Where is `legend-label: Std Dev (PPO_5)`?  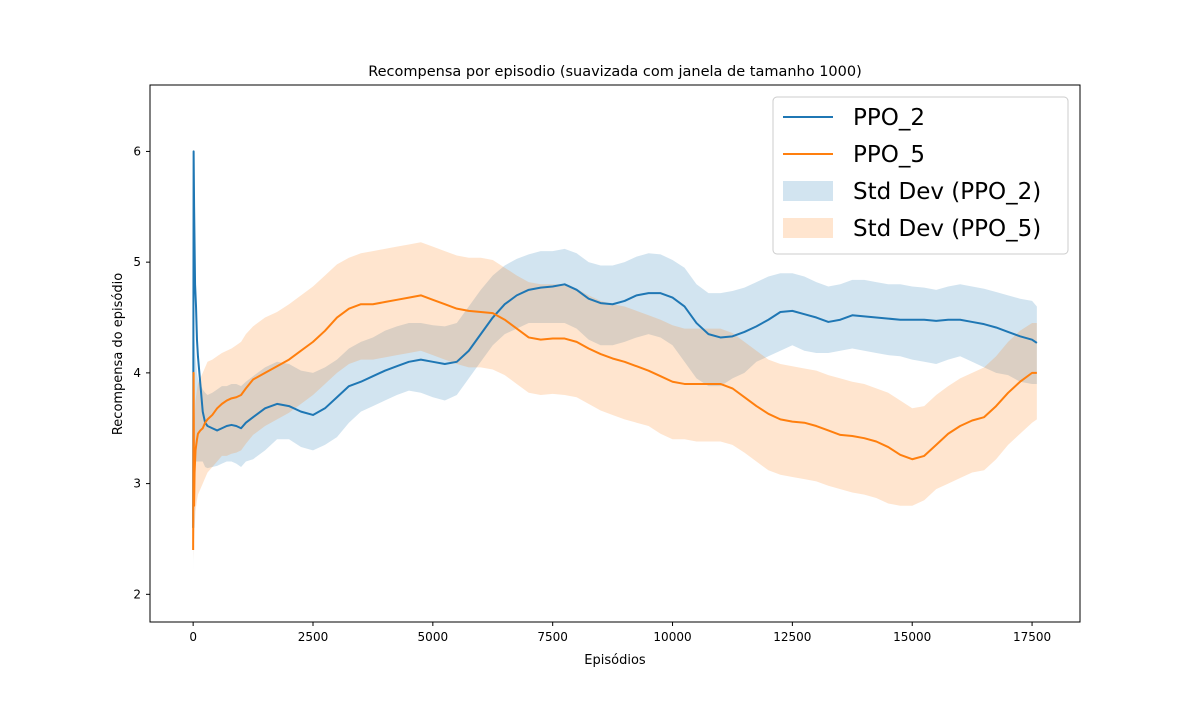
legend-label: Std Dev (PPO_5) is located at coordinates (947, 229).